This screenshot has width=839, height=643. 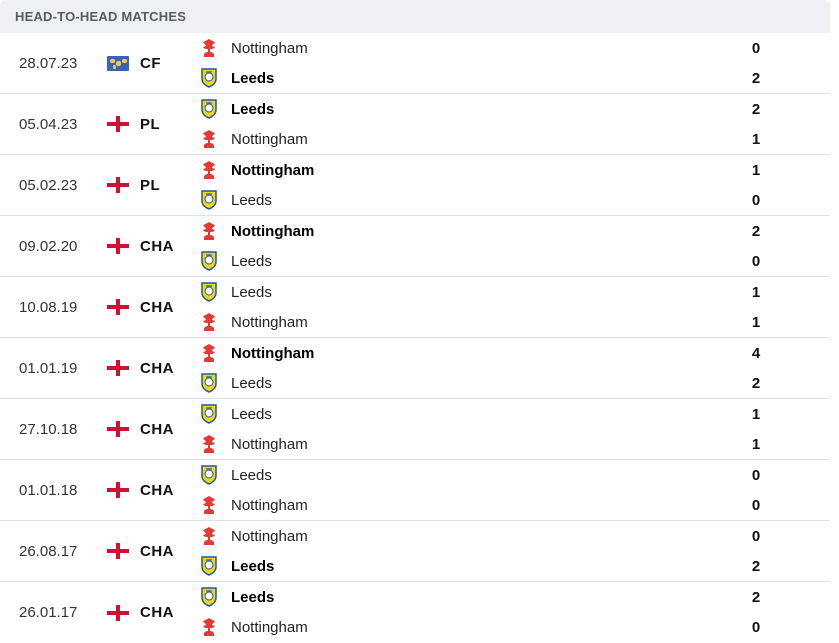 I want to click on home-team-line: Nottingham 4, so click(x=480, y=353).